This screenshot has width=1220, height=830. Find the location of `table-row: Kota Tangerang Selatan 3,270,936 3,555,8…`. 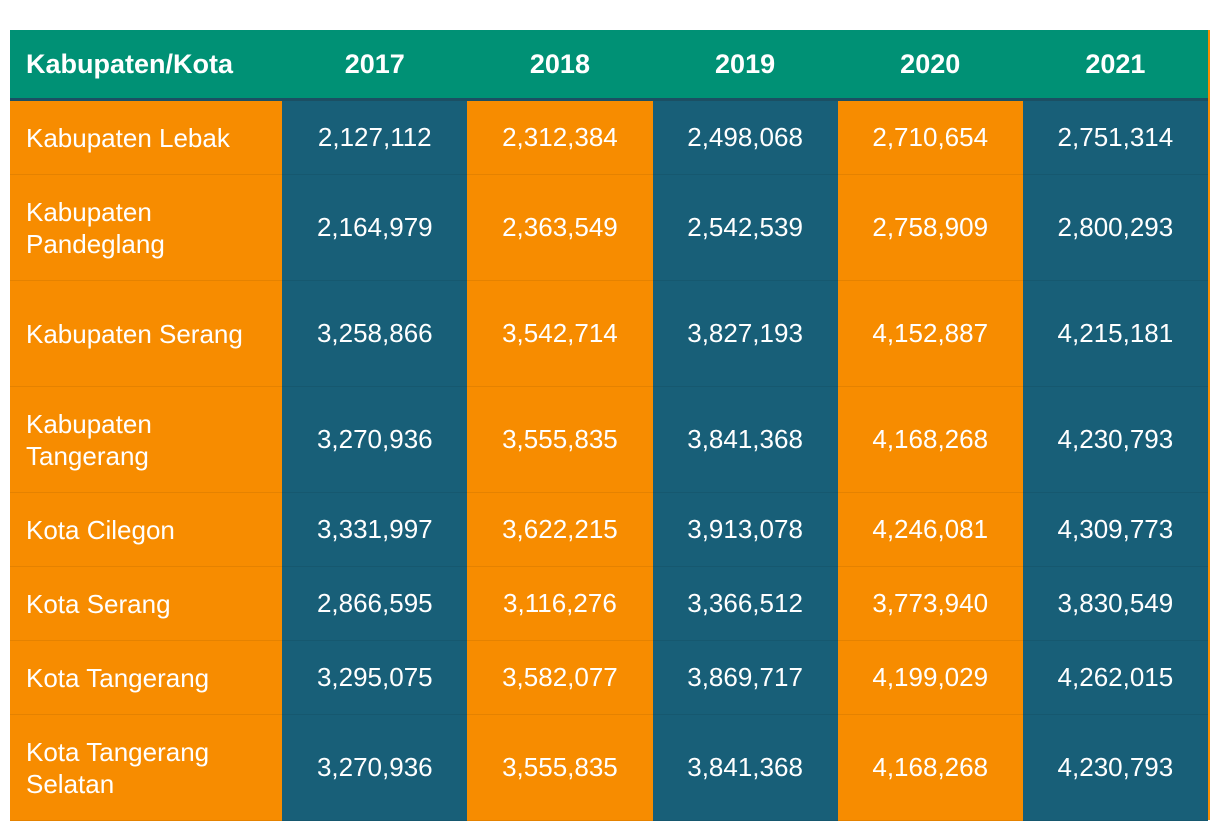

table-row: Kota Tangerang Selatan 3,270,936 3,555,8… is located at coordinates (609, 767).